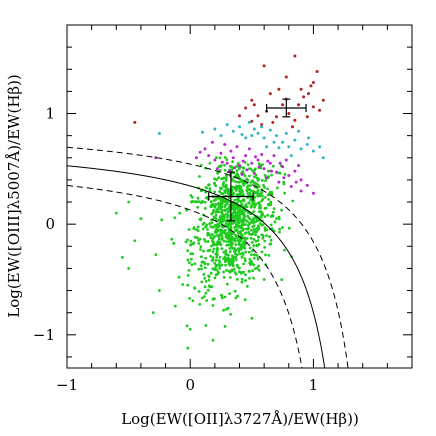 Image resolution: width=436 pixels, height=436 pixels. What do you see at coordinates (314, 385) in the screenshot?
I see `x-tick-label: 1` at bounding box center [314, 385].